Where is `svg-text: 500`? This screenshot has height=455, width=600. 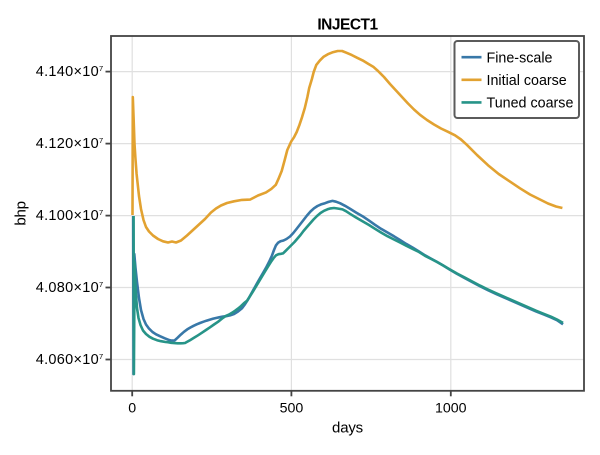
svg-text: 500 is located at coordinates (292, 408).